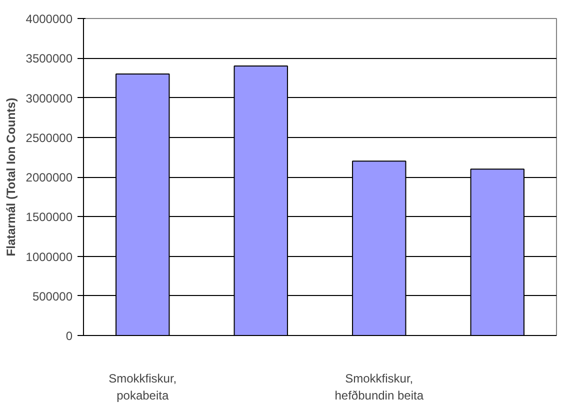 The width and height of the screenshot is (564, 405). Describe the element at coordinates (49, 59) in the screenshot. I see `y-tick-label: 3500000` at that location.